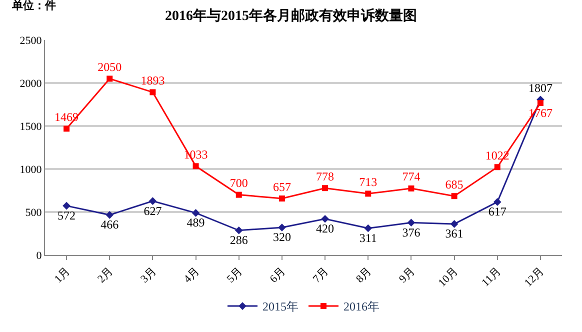 The image size is (582, 332). I want to click on y-tick-label: 2000, so click(31, 84).